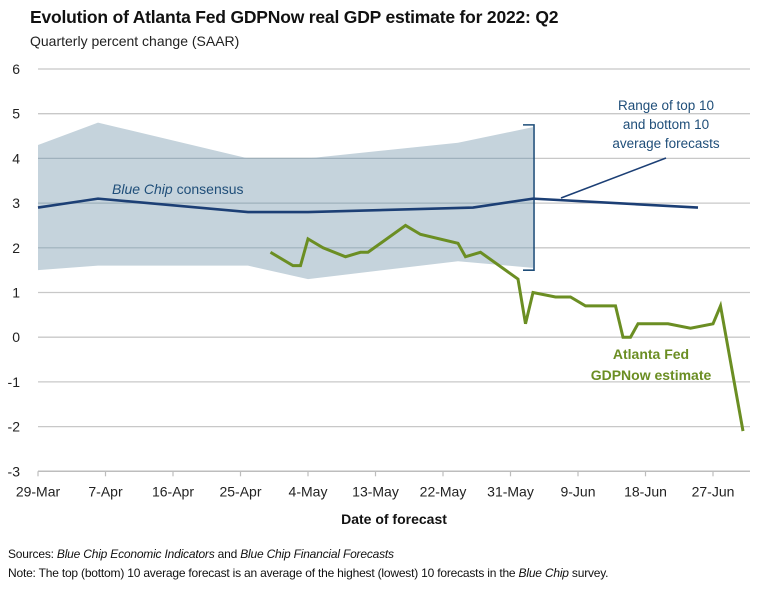  Describe the element at coordinates (375, 491) in the screenshot. I see `x-tick-label: 13-May` at that location.